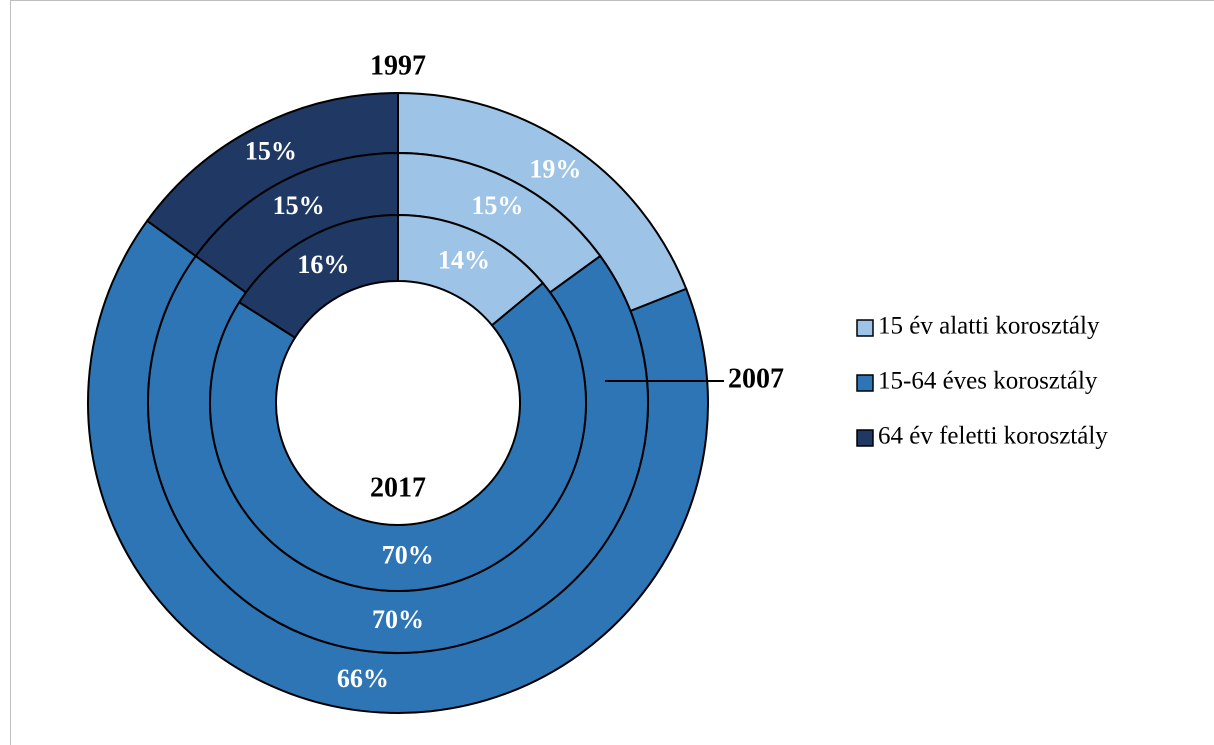  What do you see at coordinates (398, 487) in the screenshot?
I see `ring-label: 2017` at bounding box center [398, 487].